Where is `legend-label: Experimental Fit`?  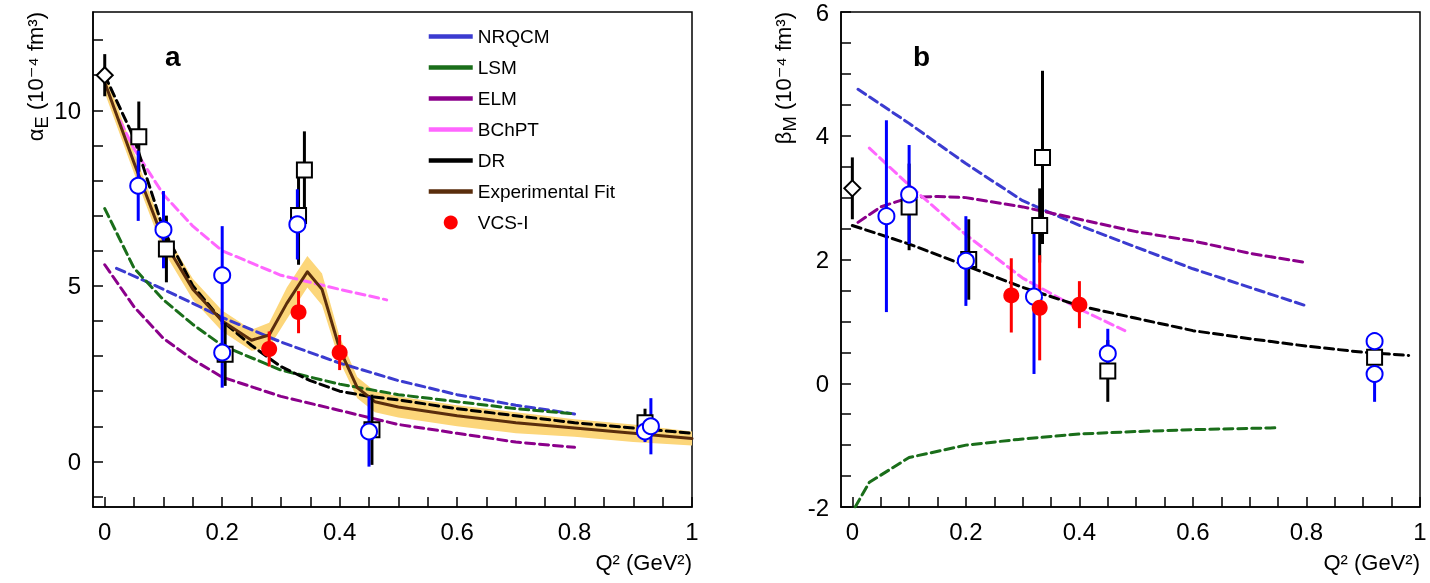 legend-label: Experimental Fit is located at coordinates (546, 191).